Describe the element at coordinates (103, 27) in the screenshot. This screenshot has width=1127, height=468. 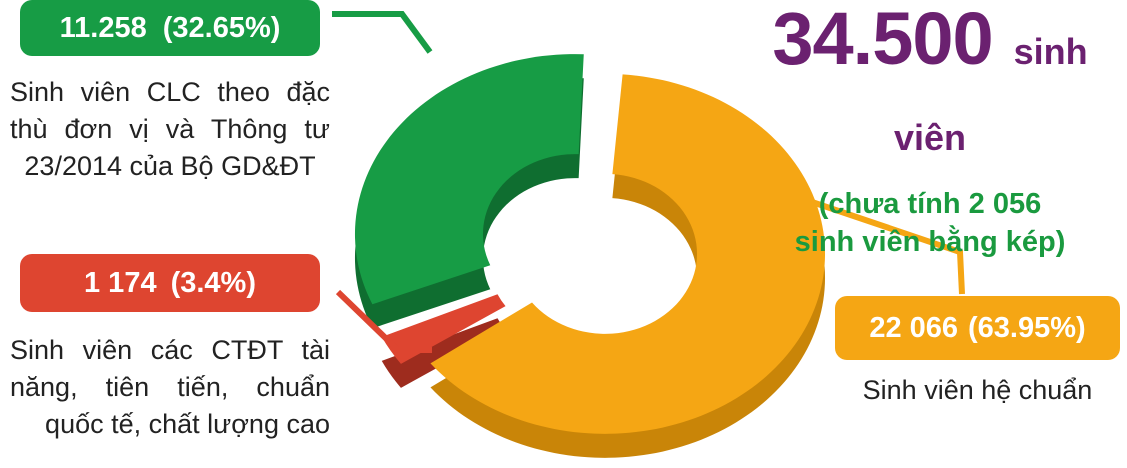
I see `green-value: 11.258` at that location.